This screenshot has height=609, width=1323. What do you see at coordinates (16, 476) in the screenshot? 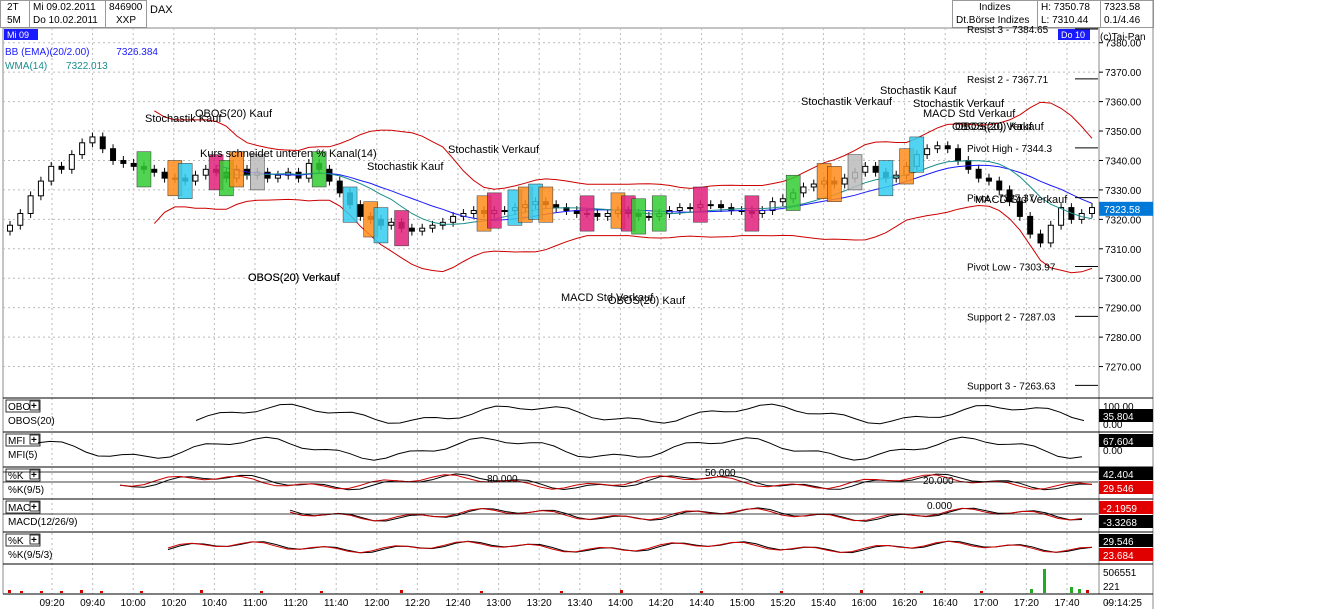
I see `panel-tag: %K` at bounding box center [16, 476].